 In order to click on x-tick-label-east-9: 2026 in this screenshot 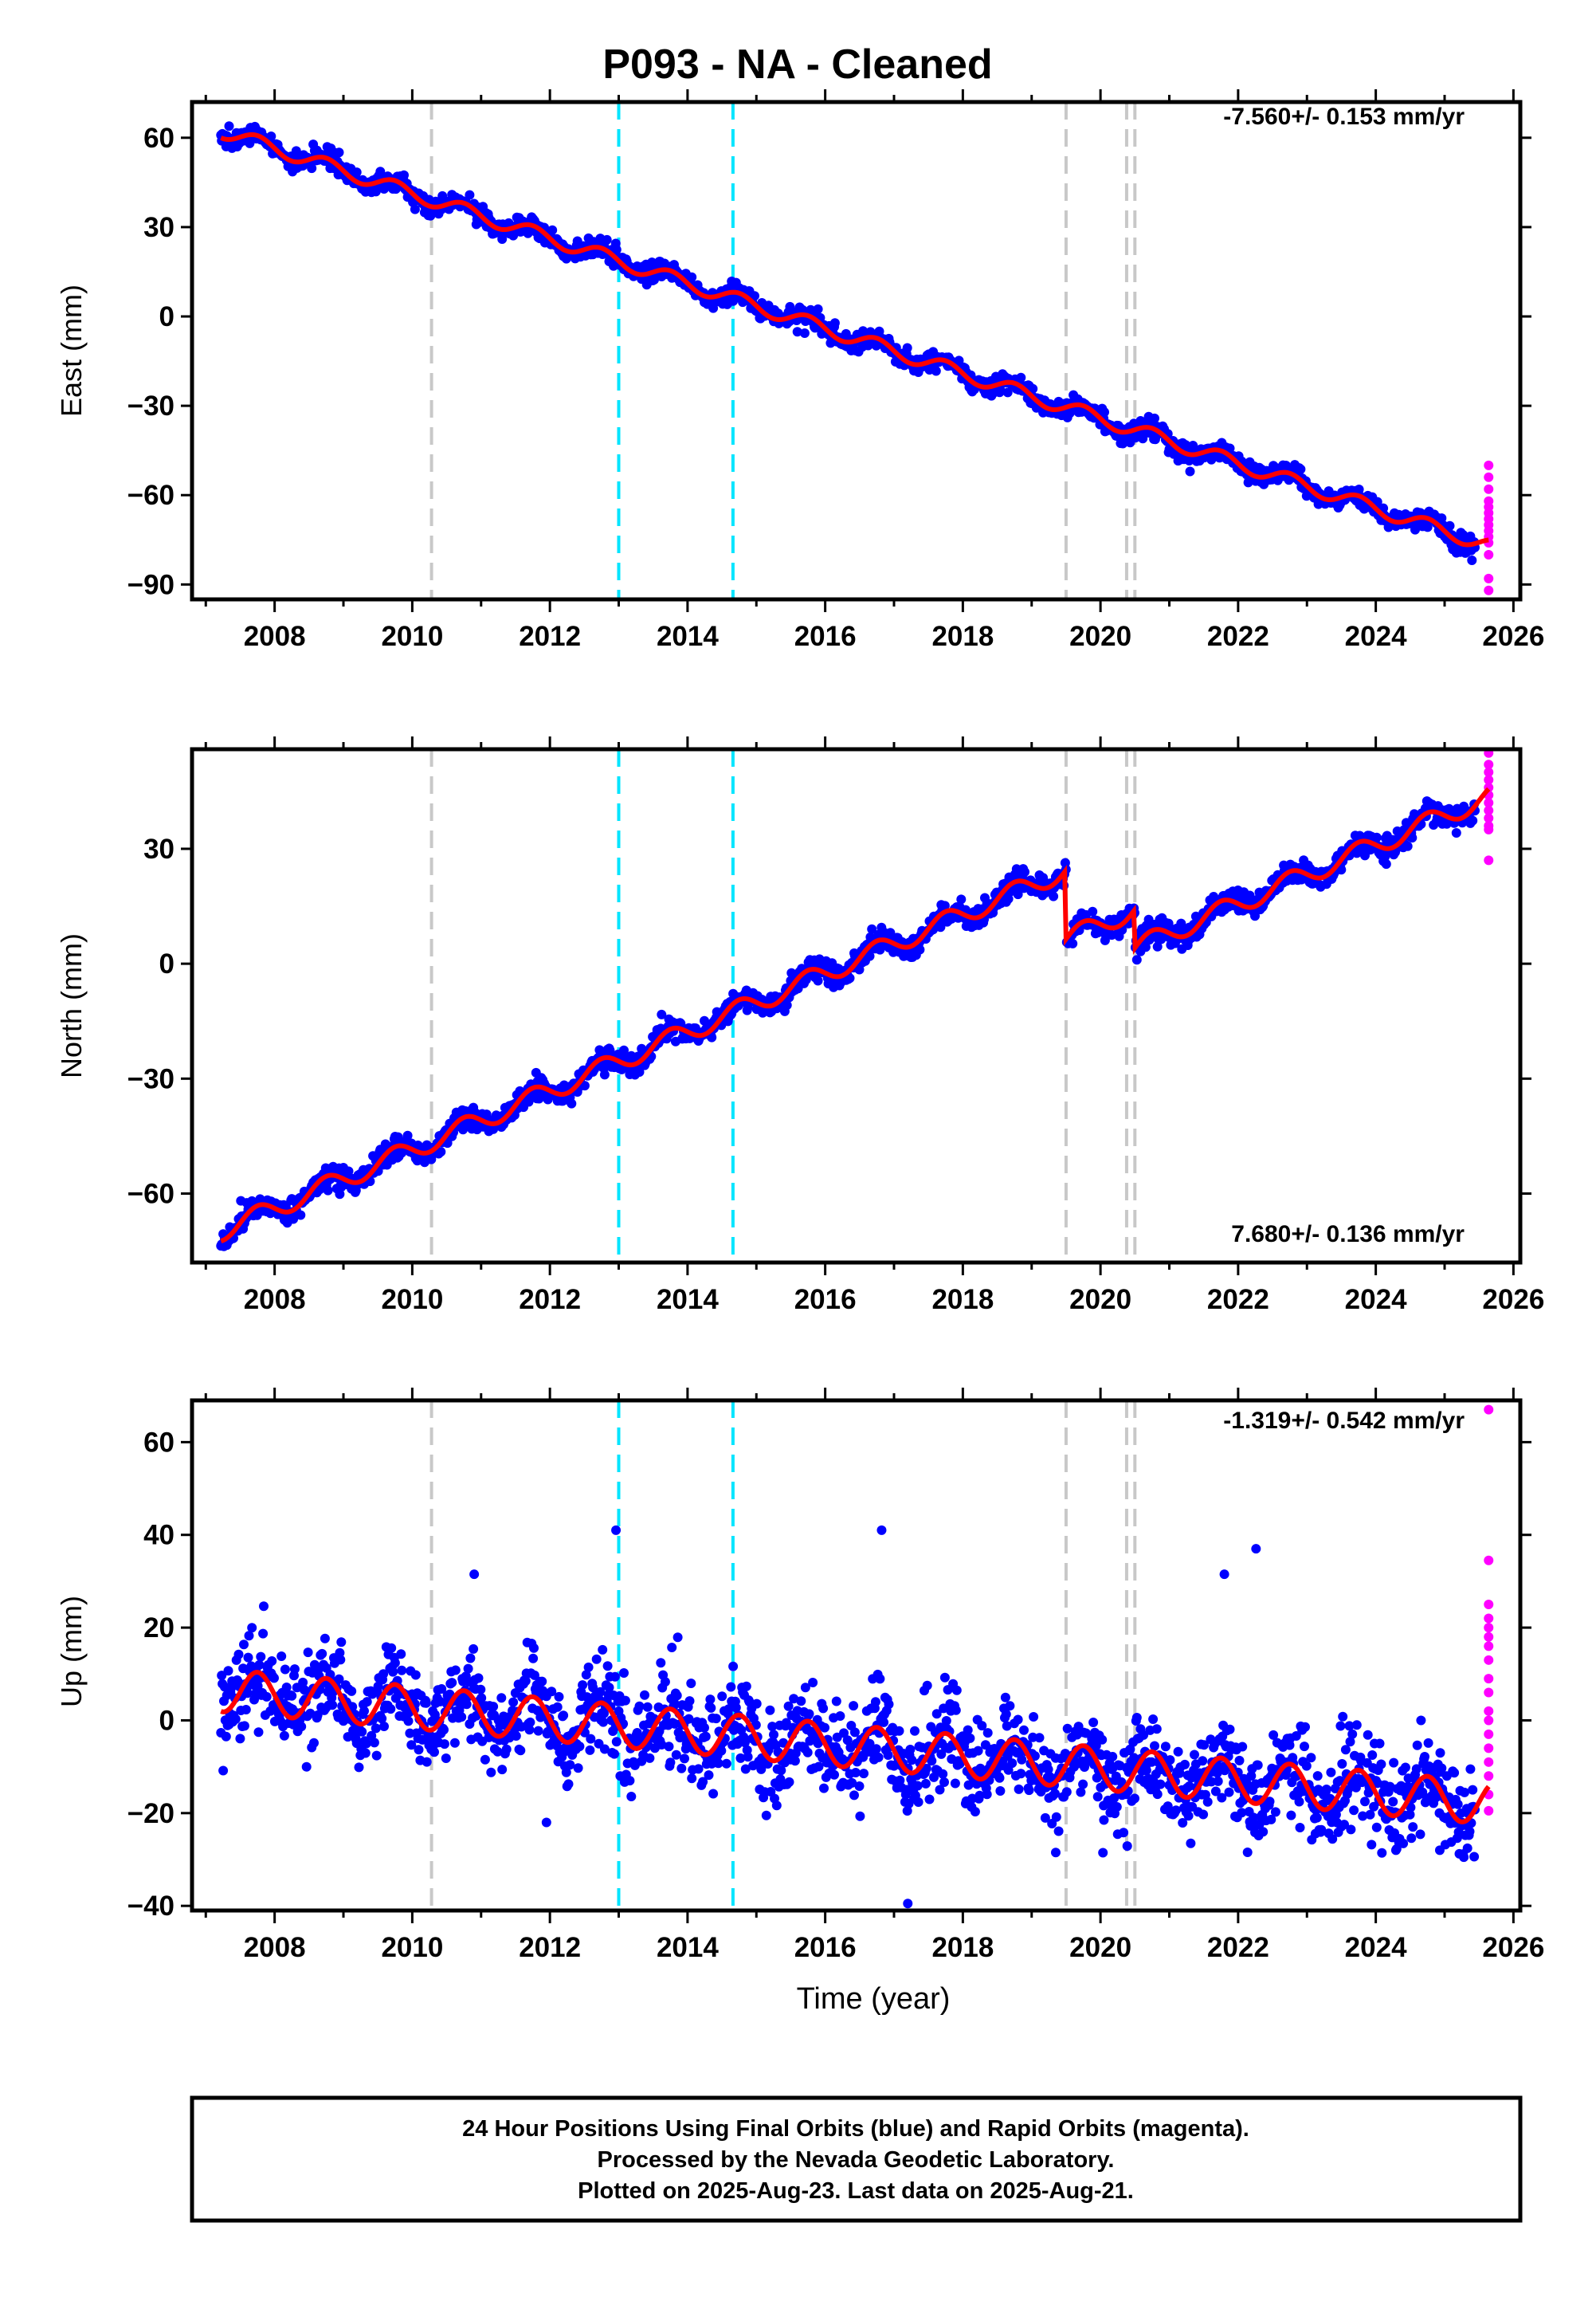, I will do `click(1513, 636)`.